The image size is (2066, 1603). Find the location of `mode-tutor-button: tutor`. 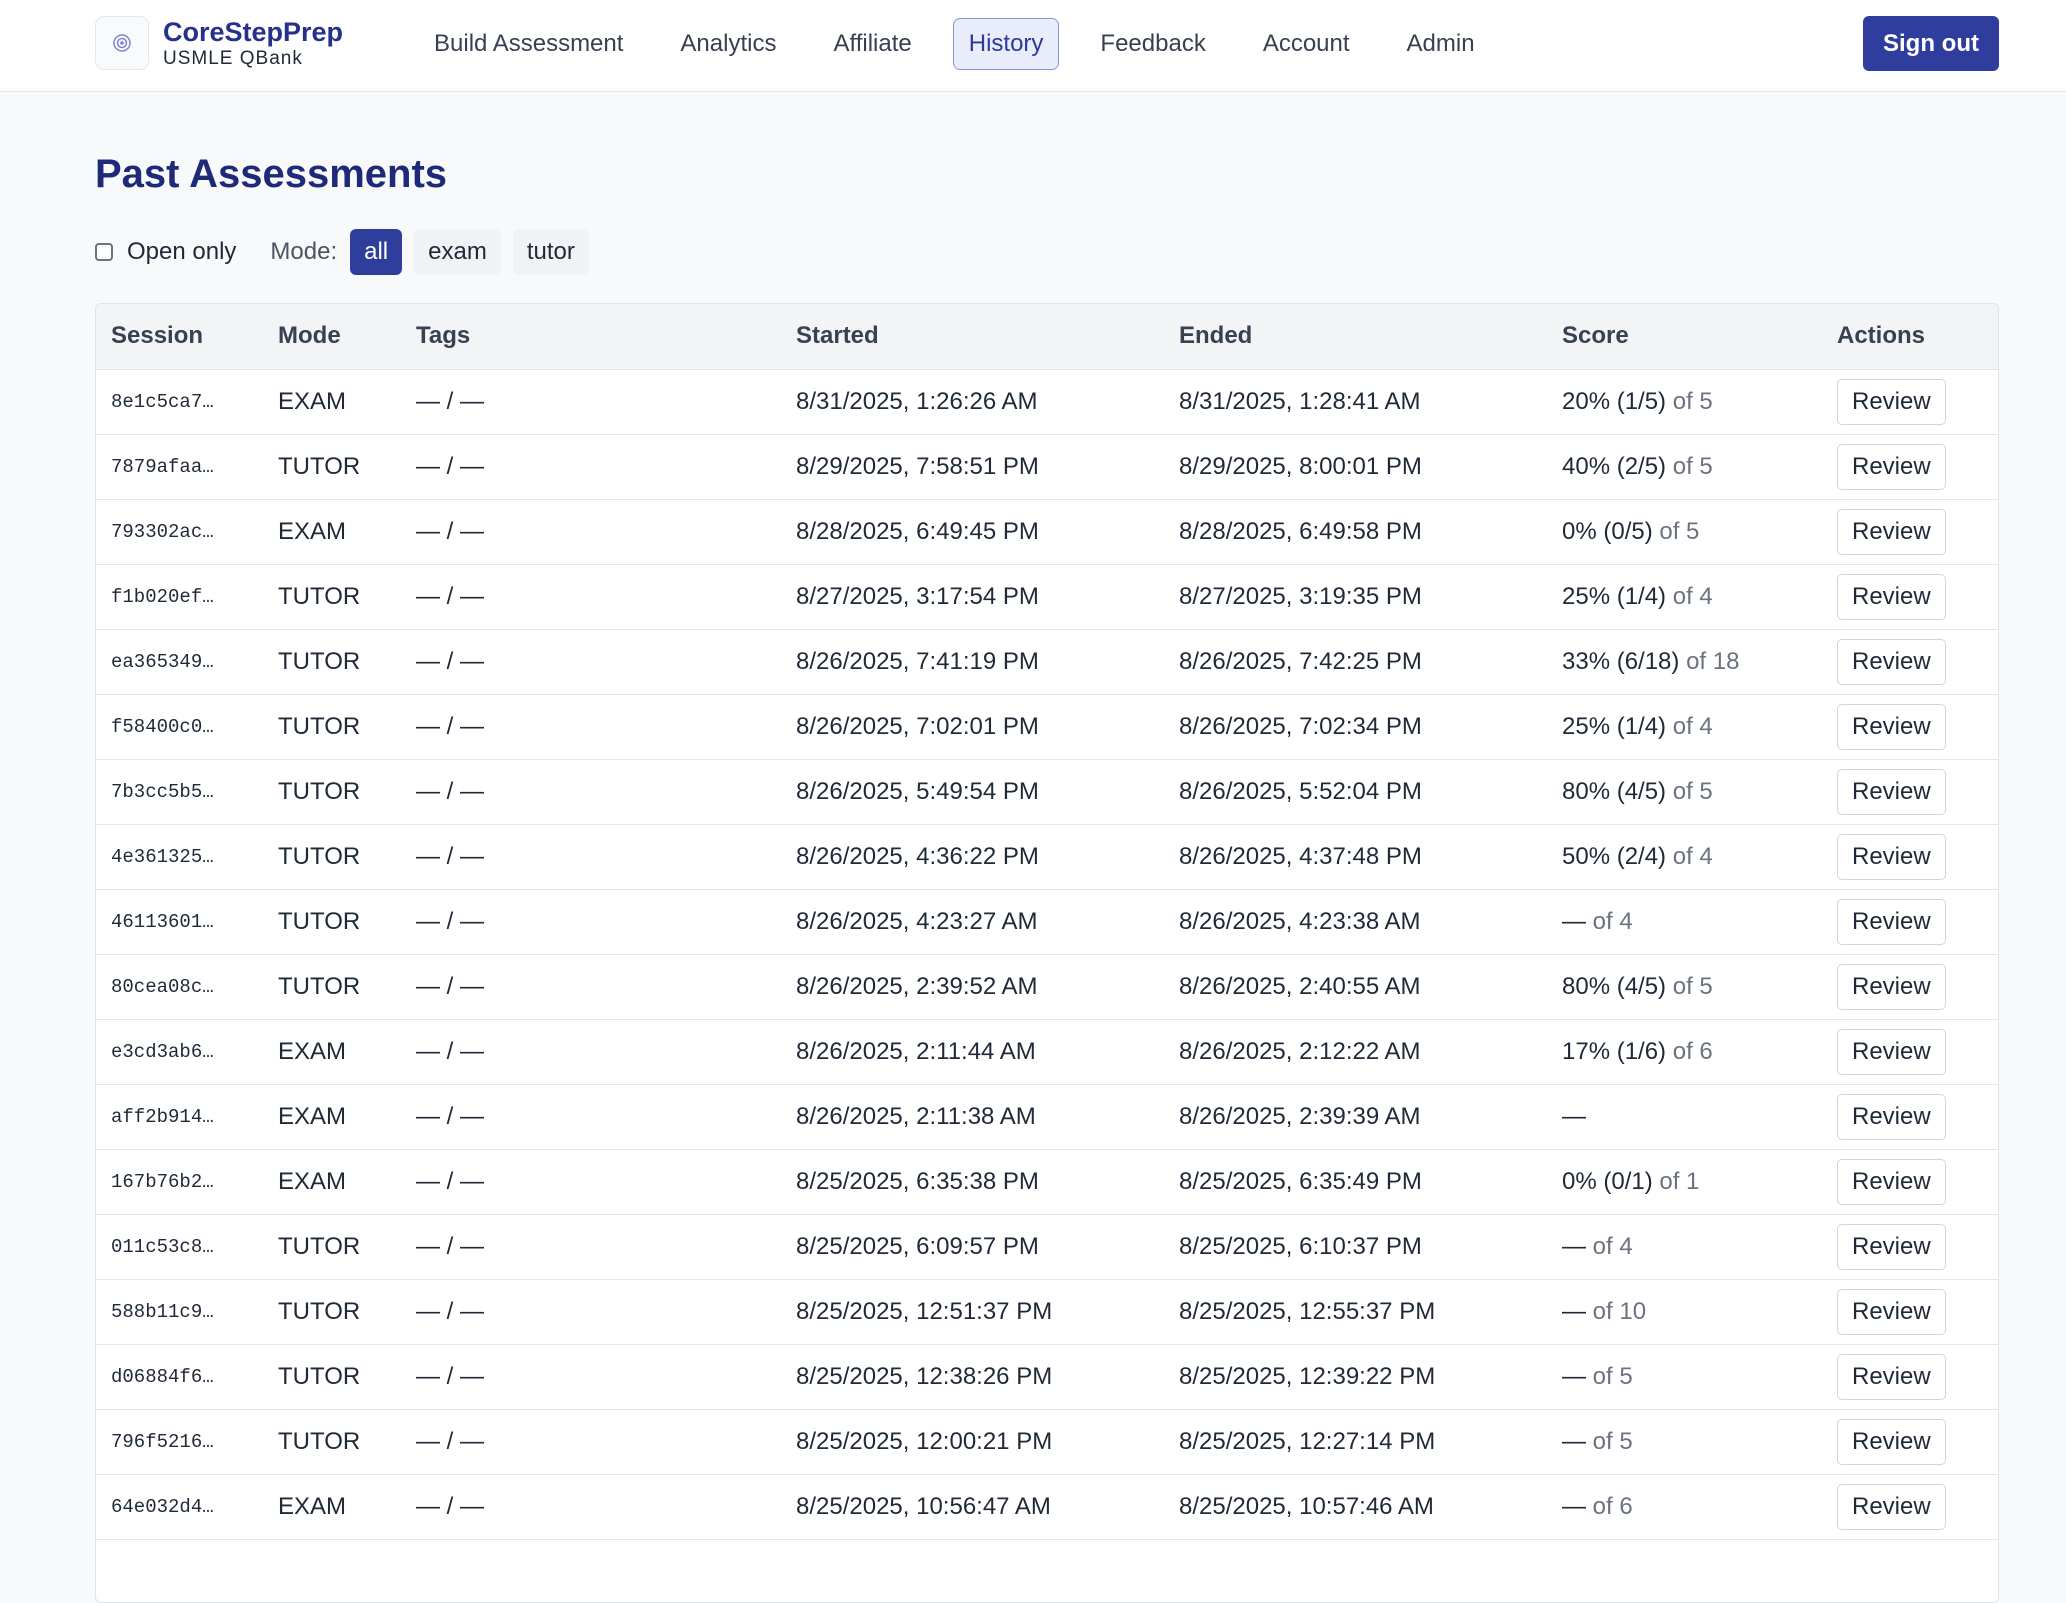

mode-tutor-button: tutor is located at coordinates (550, 252).